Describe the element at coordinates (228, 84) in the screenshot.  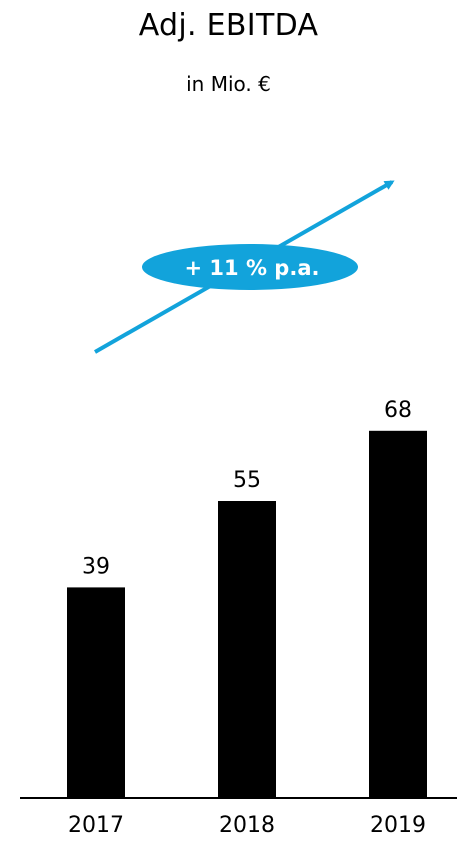
I see `chart-subtitle: in Mio. €` at that location.